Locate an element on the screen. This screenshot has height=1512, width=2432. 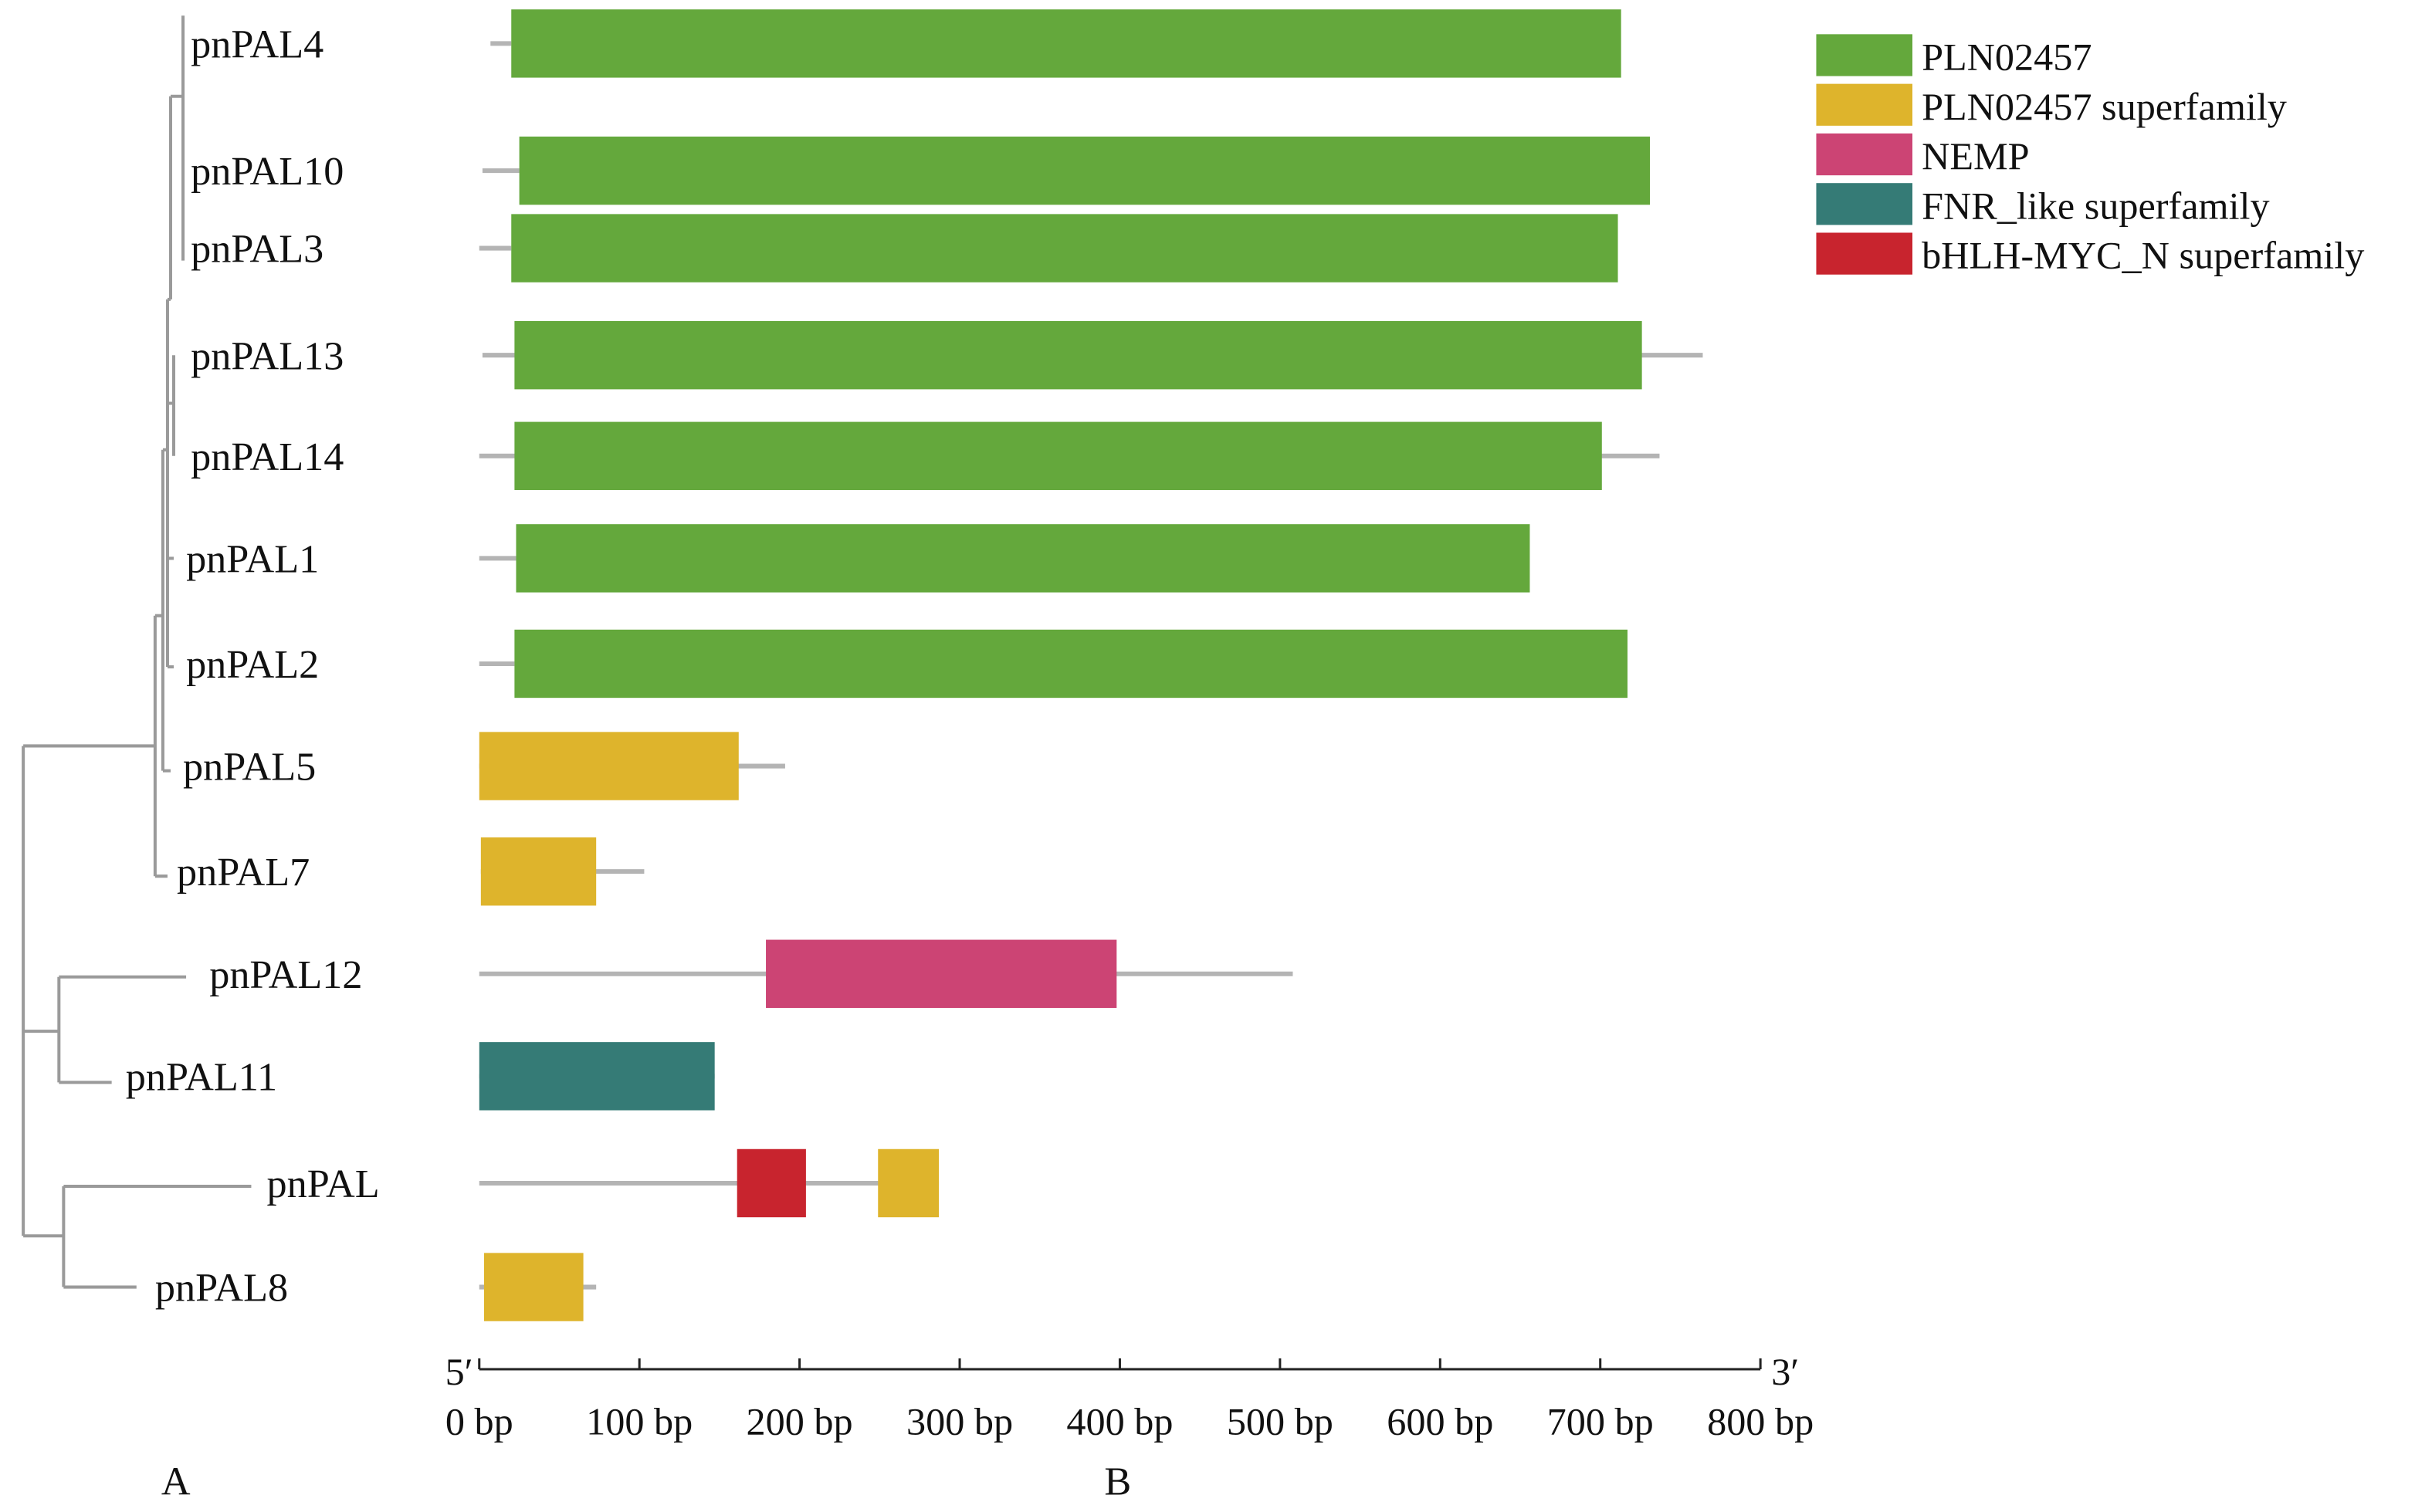
panel-label-a: A is located at coordinates (176, 1482).